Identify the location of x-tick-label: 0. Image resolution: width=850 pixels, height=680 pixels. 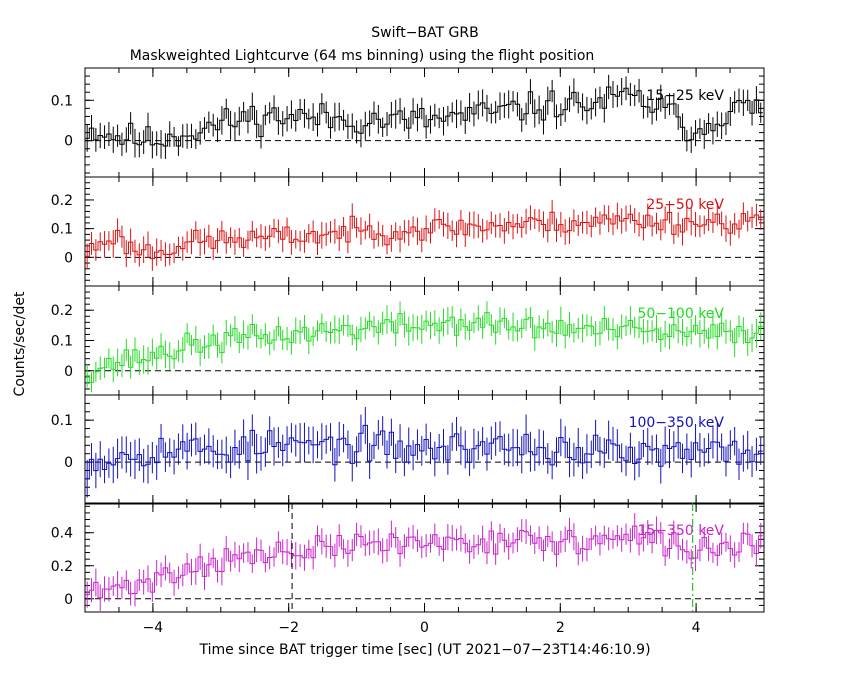
(424, 628).